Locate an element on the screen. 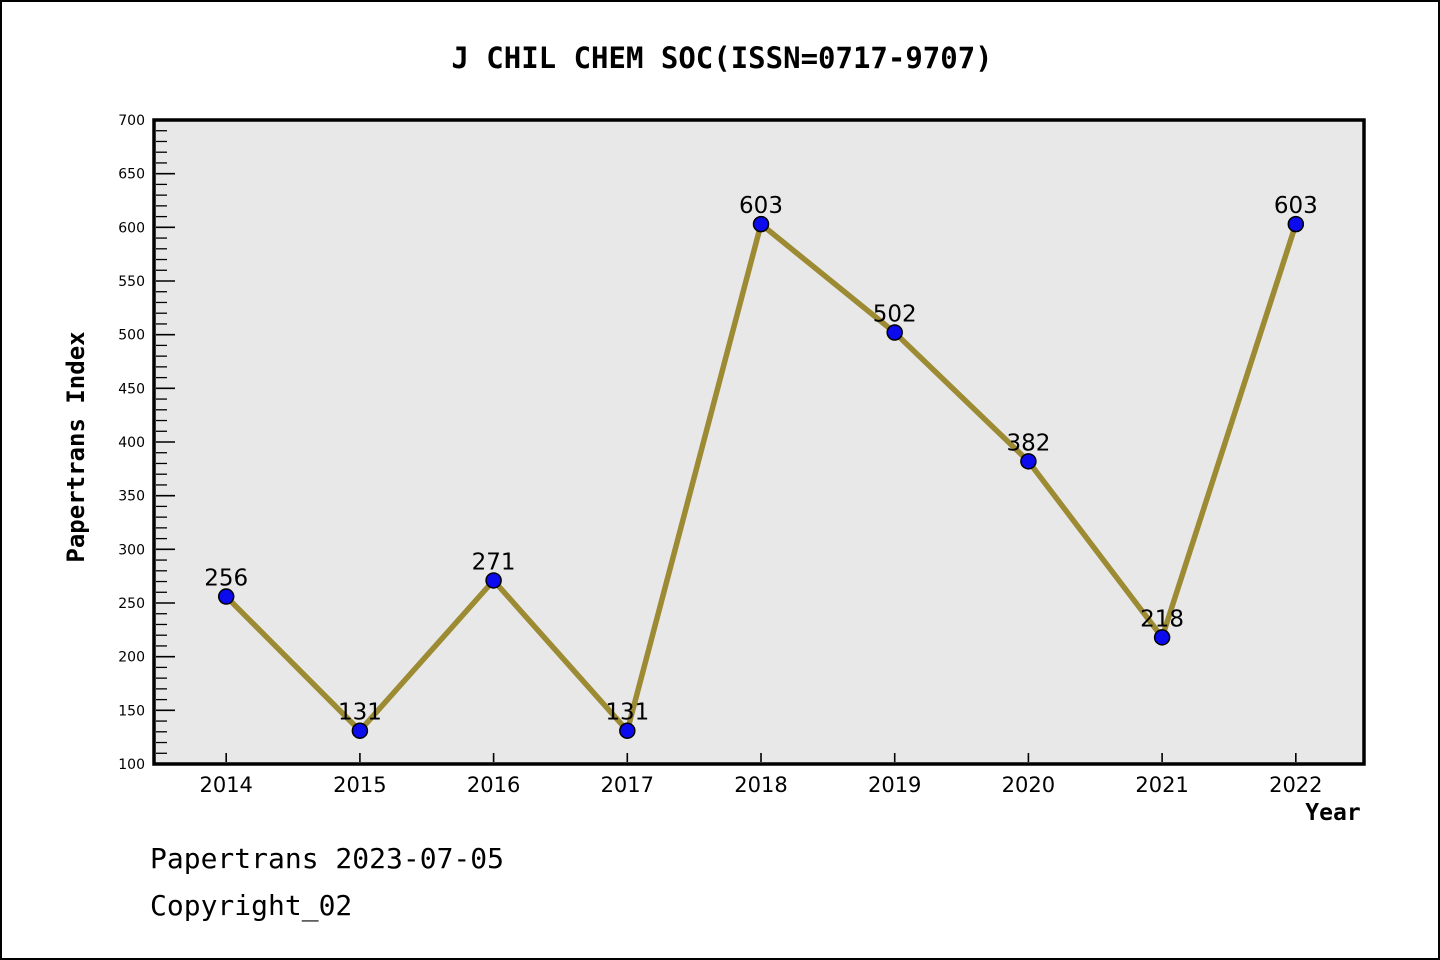 The width and height of the screenshot is (1440, 960). y-tick-label: 450 is located at coordinates (131, 389).